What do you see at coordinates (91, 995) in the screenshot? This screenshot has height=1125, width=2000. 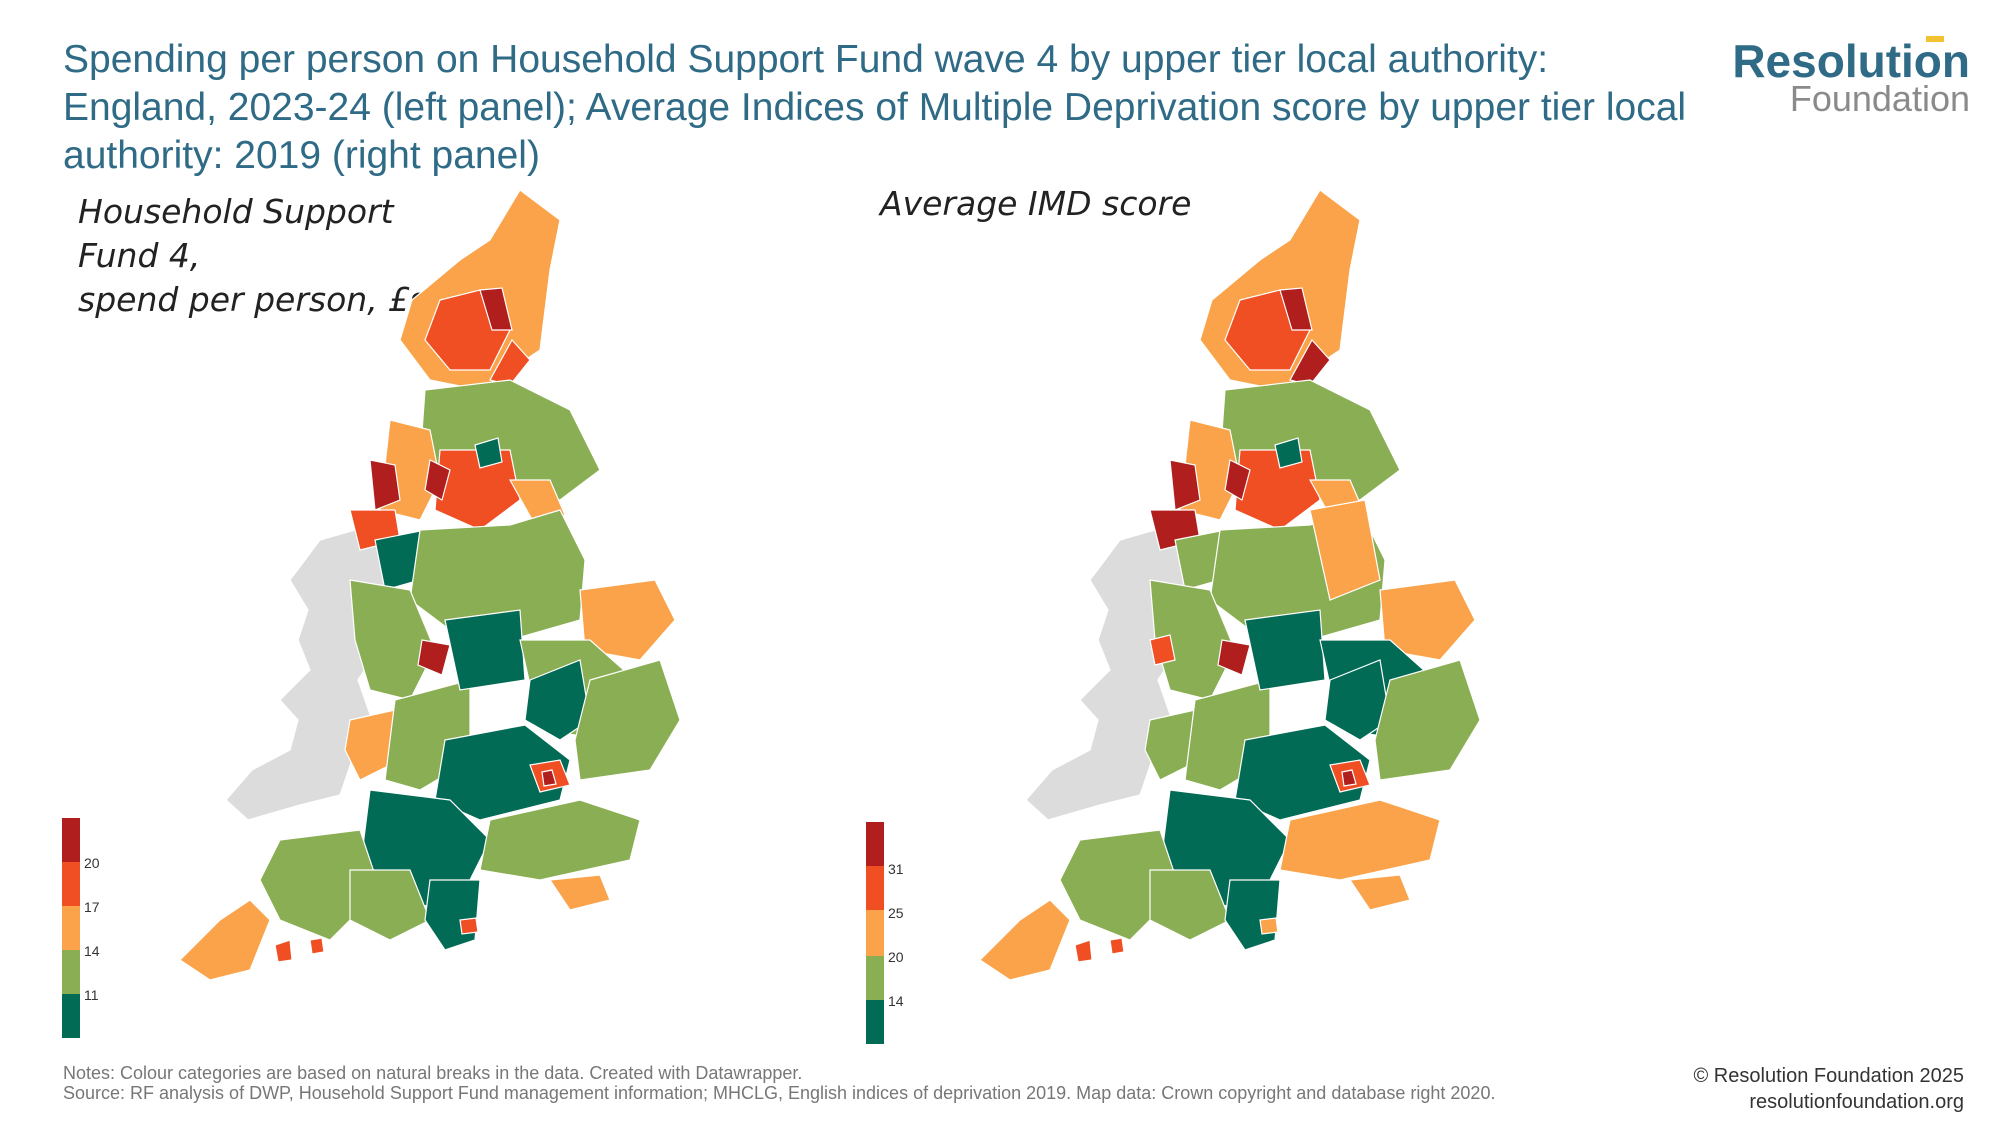 I see `legend-tick: 11` at bounding box center [91, 995].